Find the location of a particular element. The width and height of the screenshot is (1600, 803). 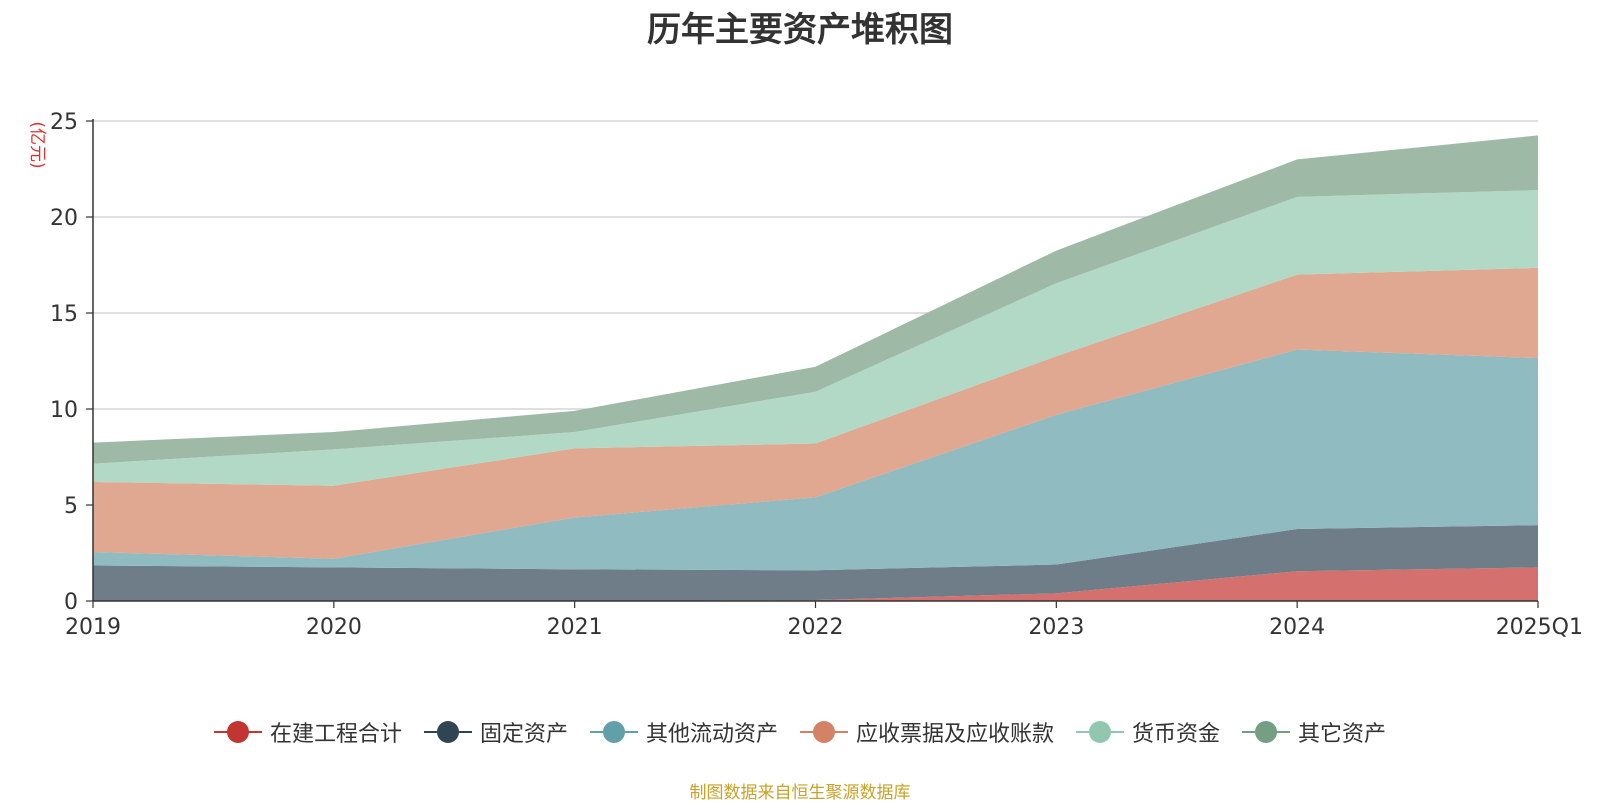

legend-item-1: 固定资产 is located at coordinates (495, 732).